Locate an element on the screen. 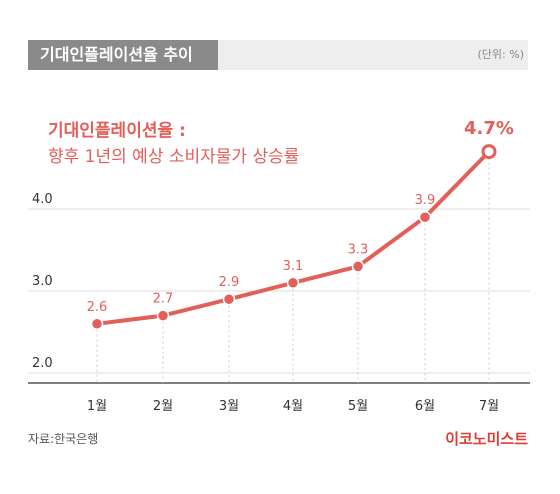 The image size is (560, 494). data-label-1: 2.7 is located at coordinates (163, 299).